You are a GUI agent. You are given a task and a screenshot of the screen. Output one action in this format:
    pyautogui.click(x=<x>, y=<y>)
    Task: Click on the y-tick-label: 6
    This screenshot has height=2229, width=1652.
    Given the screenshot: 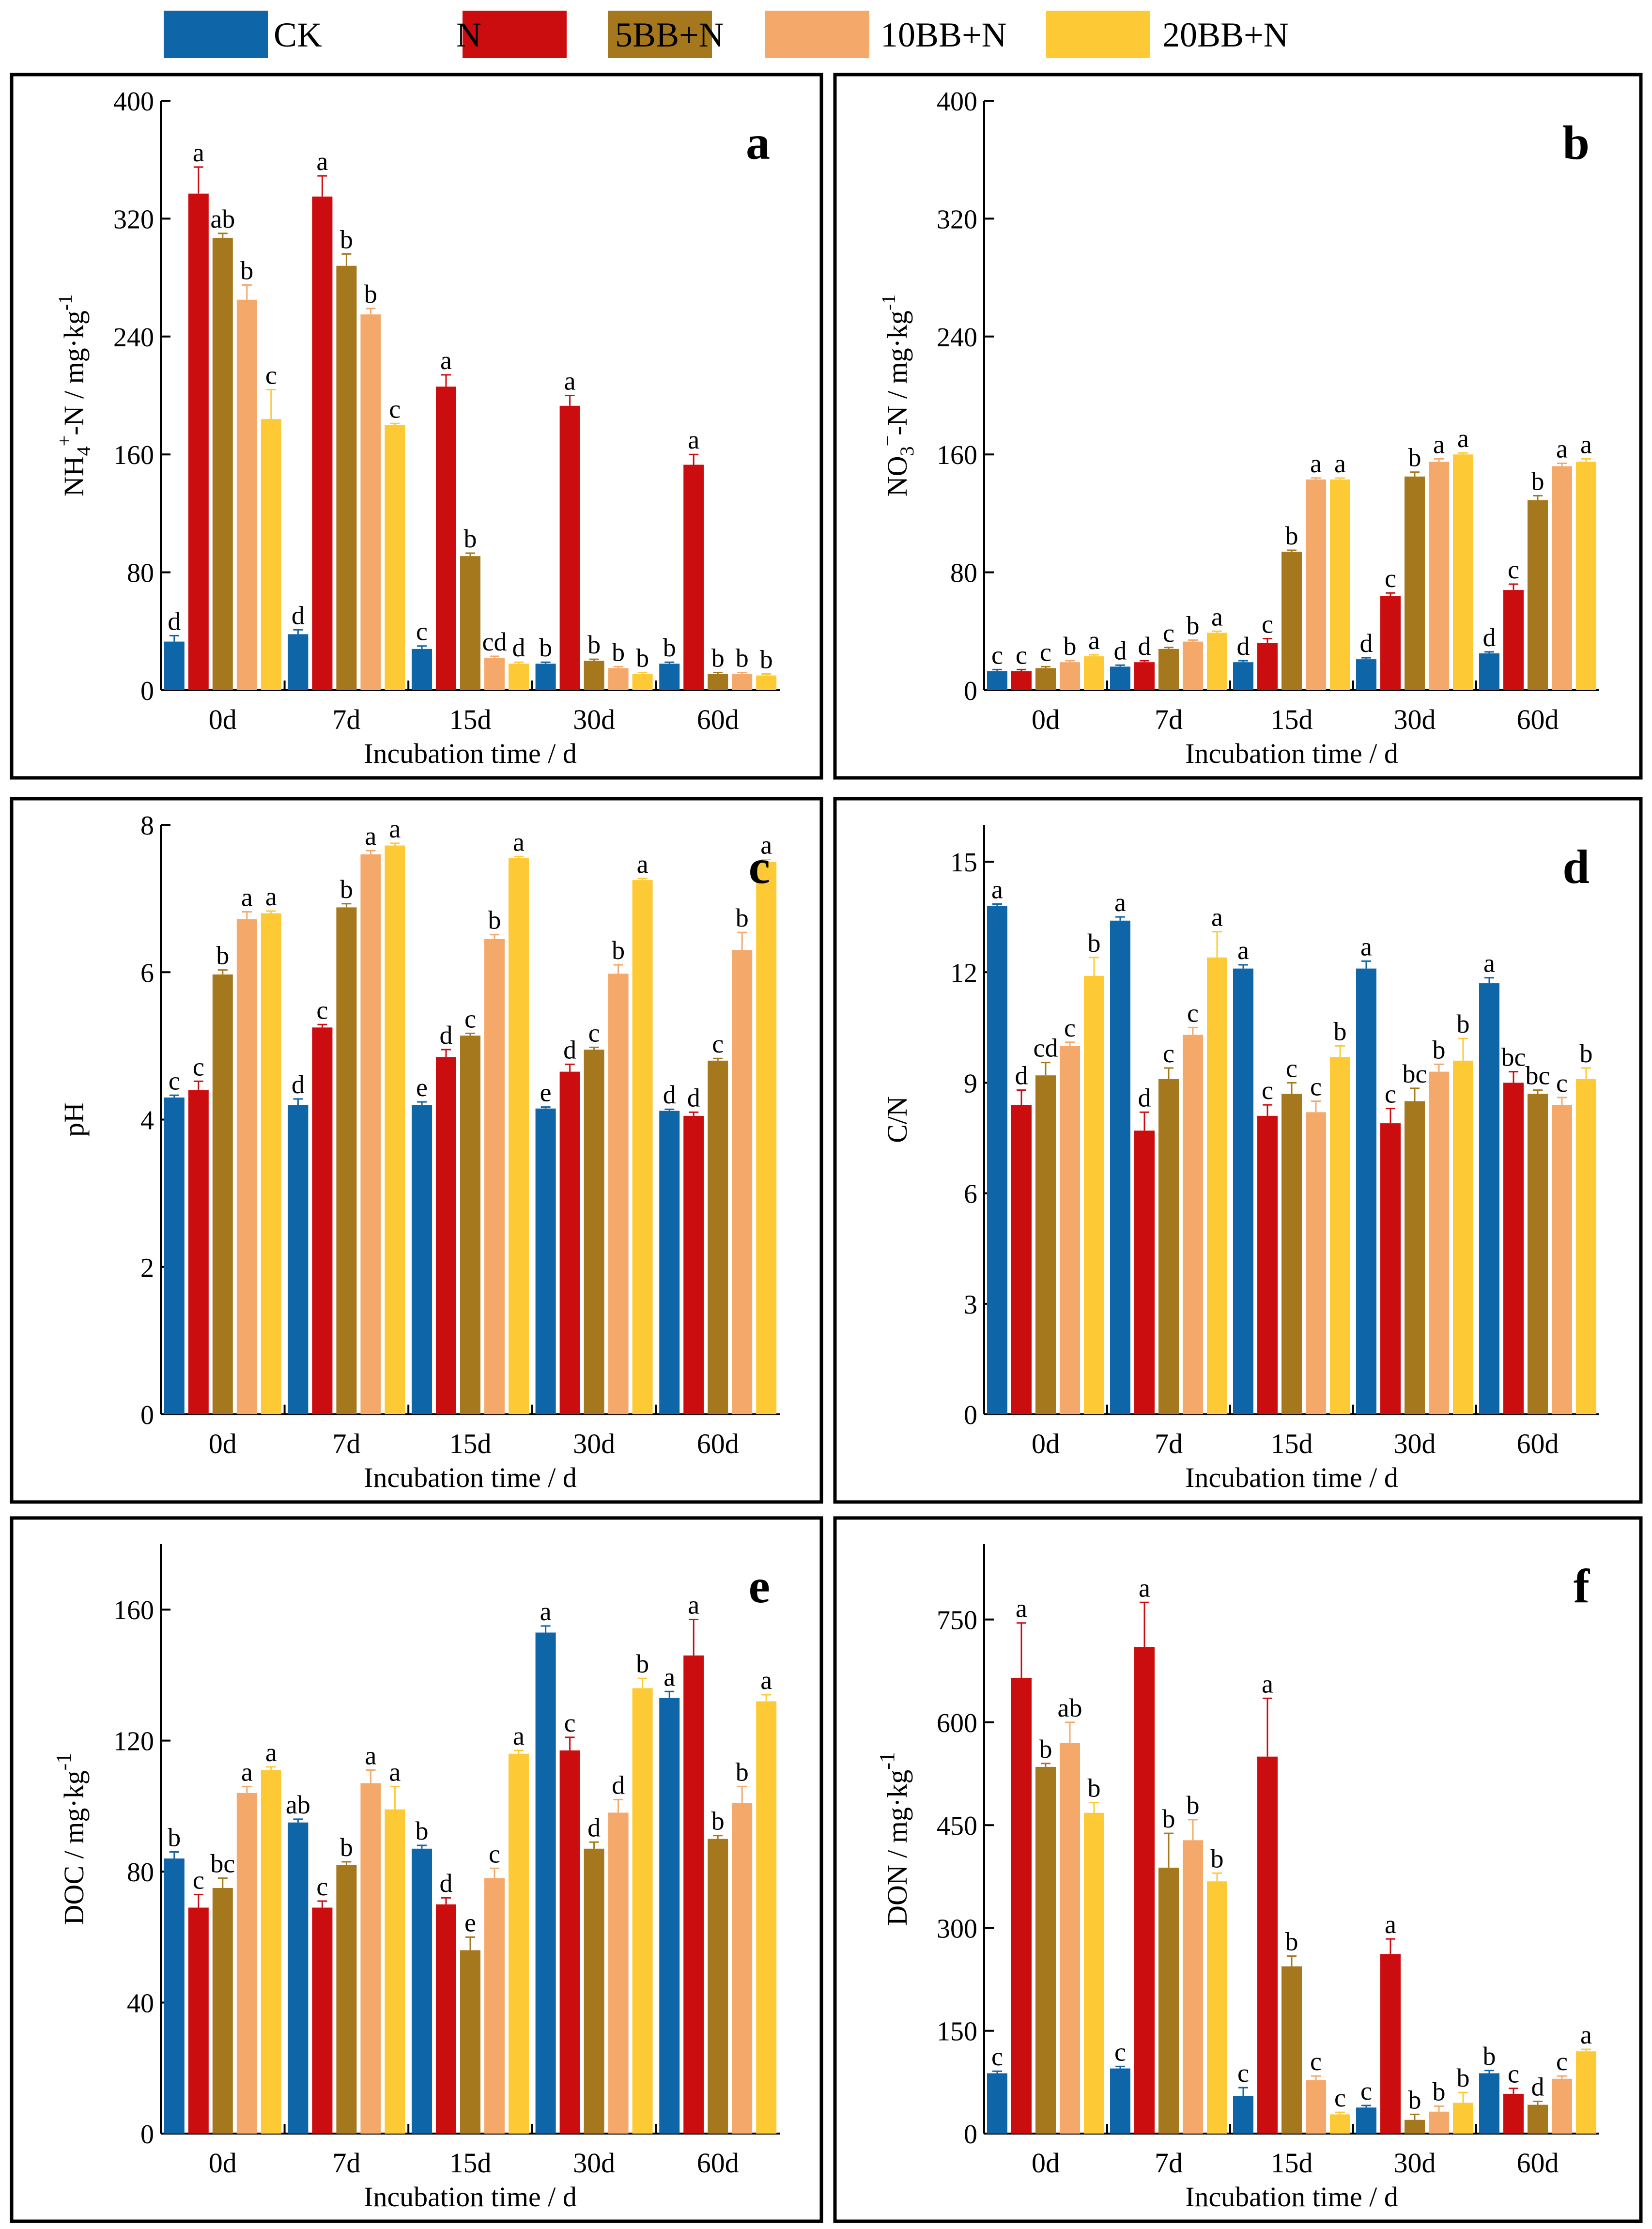 What is the action you would take?
    pyautogui.click(x=971, y=1194)
    